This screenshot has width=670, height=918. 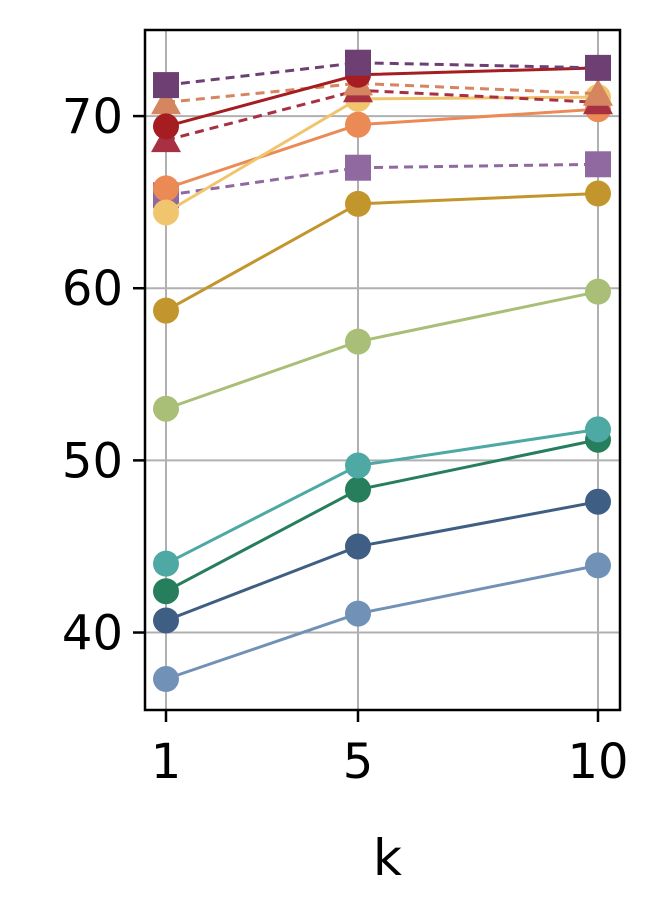 What do you see at coordinates (92, 117) in the screenshot?
I see `y-tick-label: 70` at bounding box center [92, 117].